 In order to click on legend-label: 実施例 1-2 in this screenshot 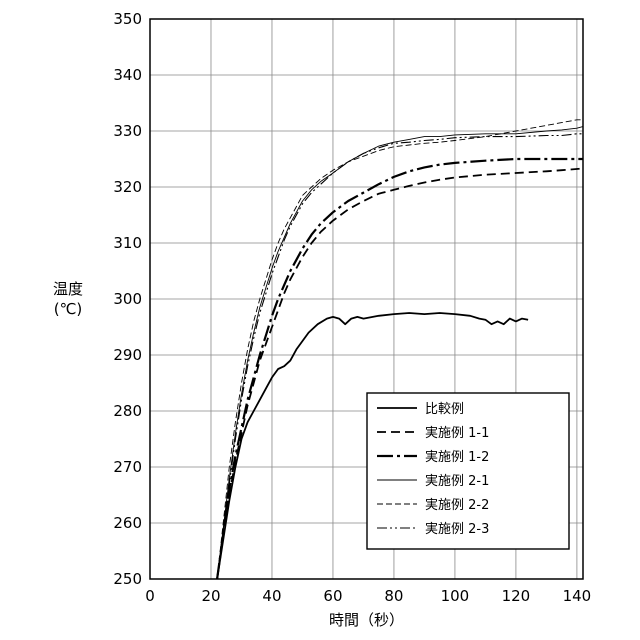, I will do `click(457, 457)`.